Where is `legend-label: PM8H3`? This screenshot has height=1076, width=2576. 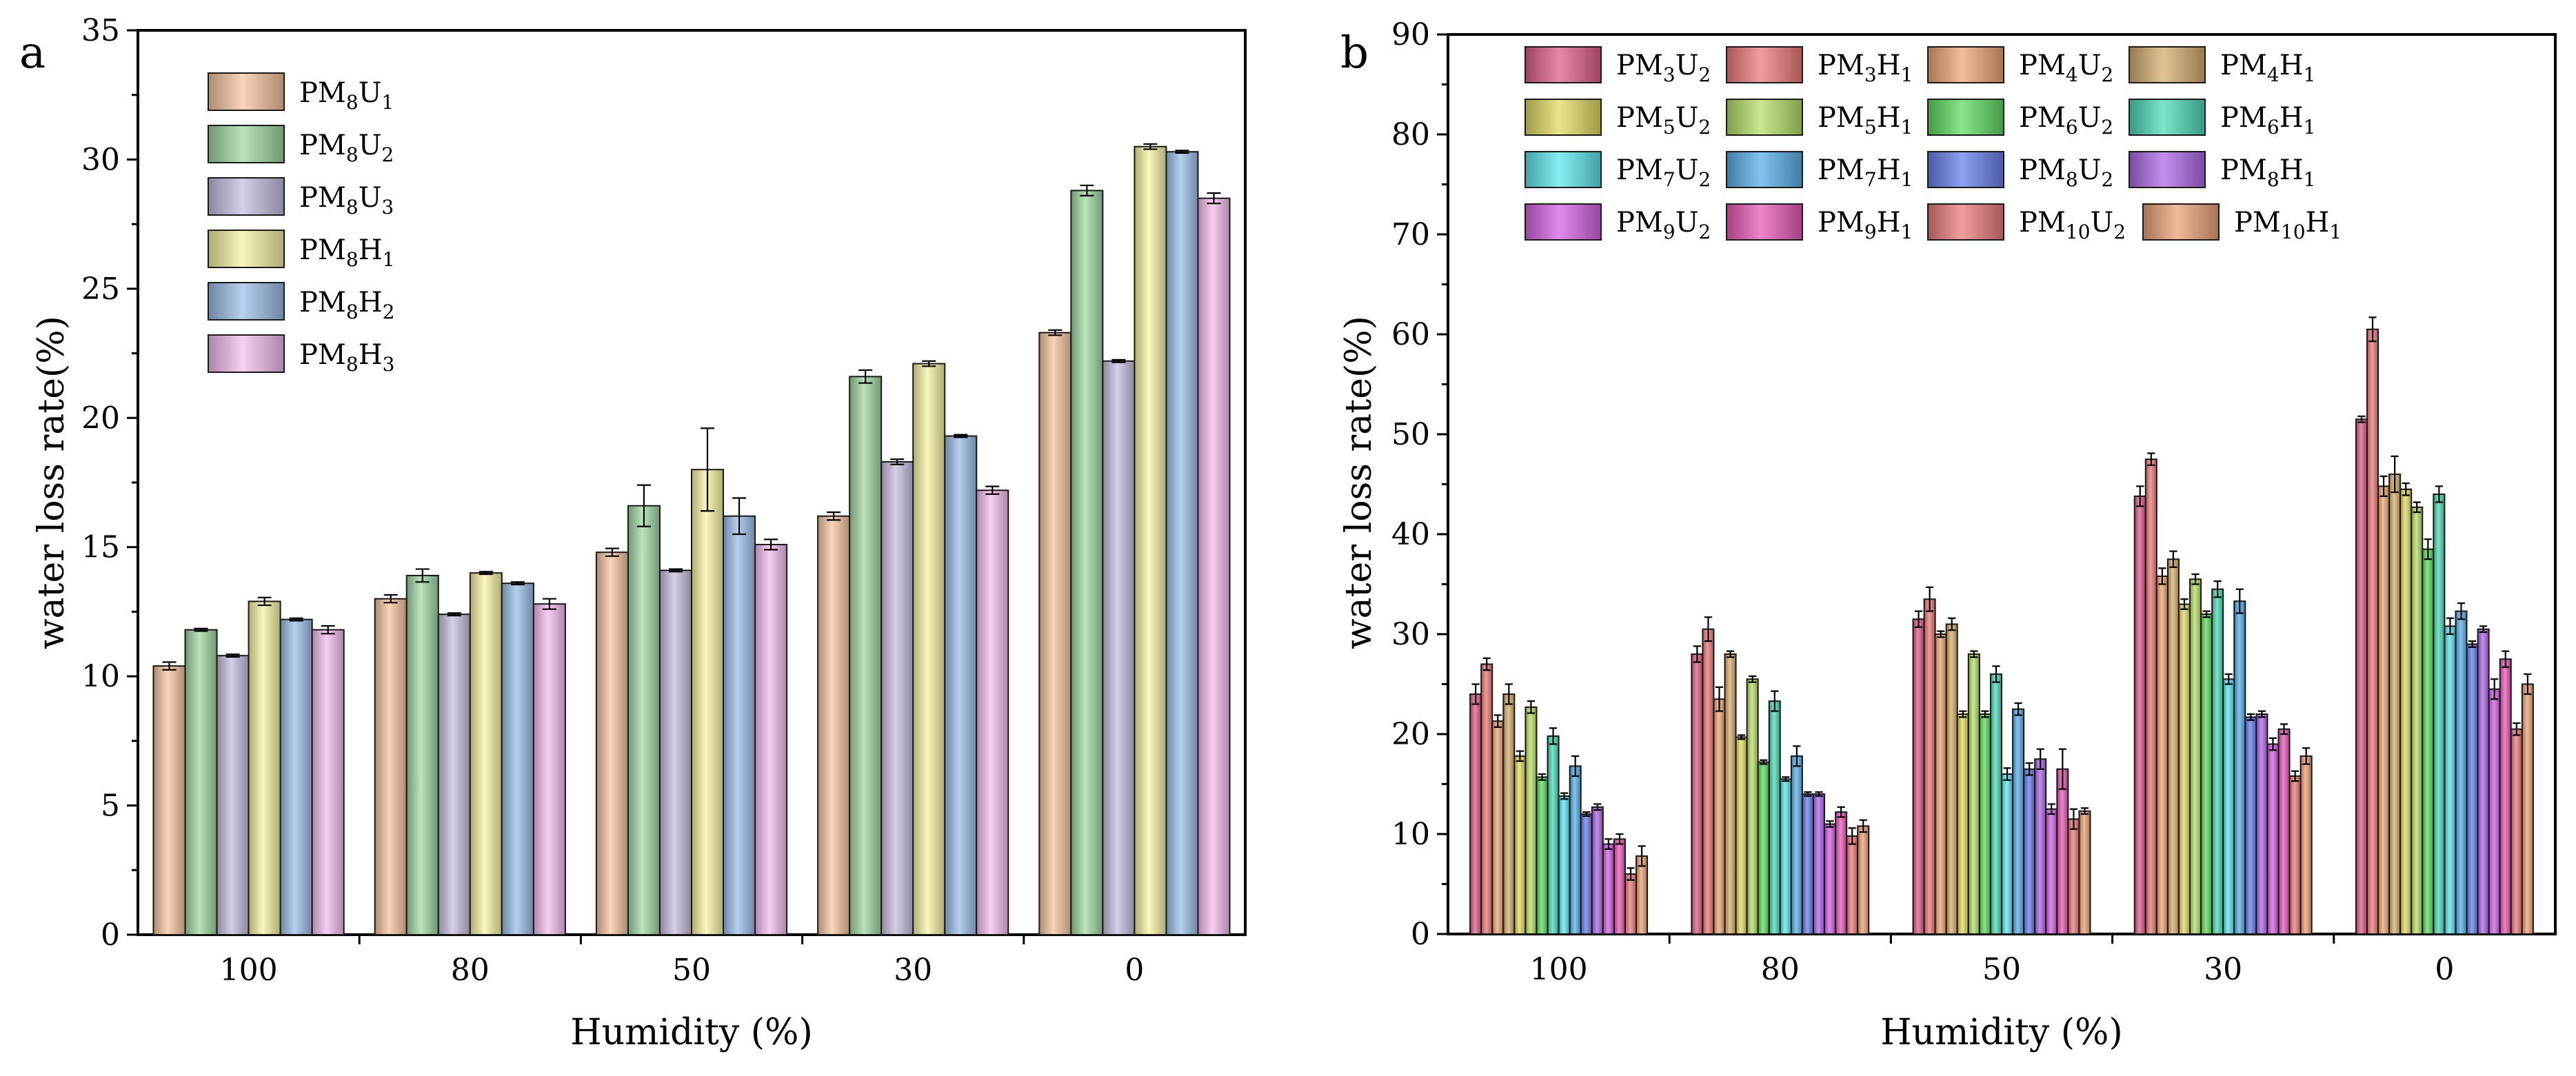 legend-label: PM8H3 is located at coordinates (346, 358).